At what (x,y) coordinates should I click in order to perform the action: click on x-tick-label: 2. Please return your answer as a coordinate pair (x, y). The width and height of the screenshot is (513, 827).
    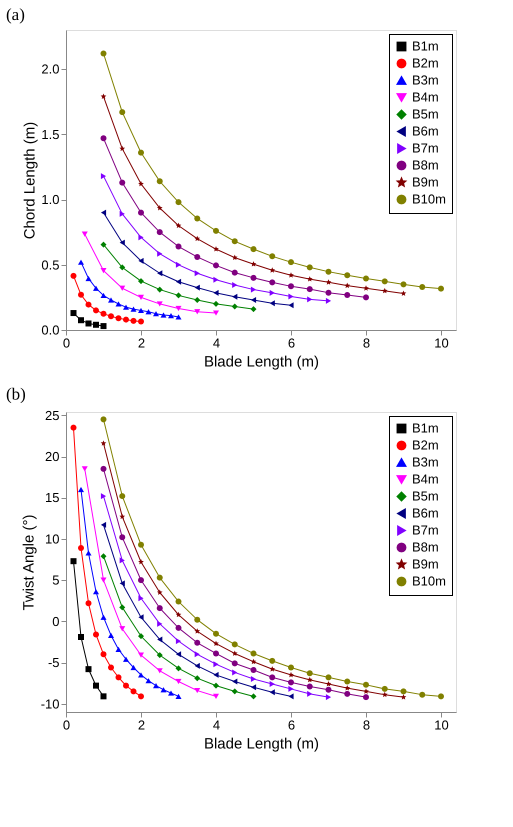
    Looking at the image, I should click on (142, 725).